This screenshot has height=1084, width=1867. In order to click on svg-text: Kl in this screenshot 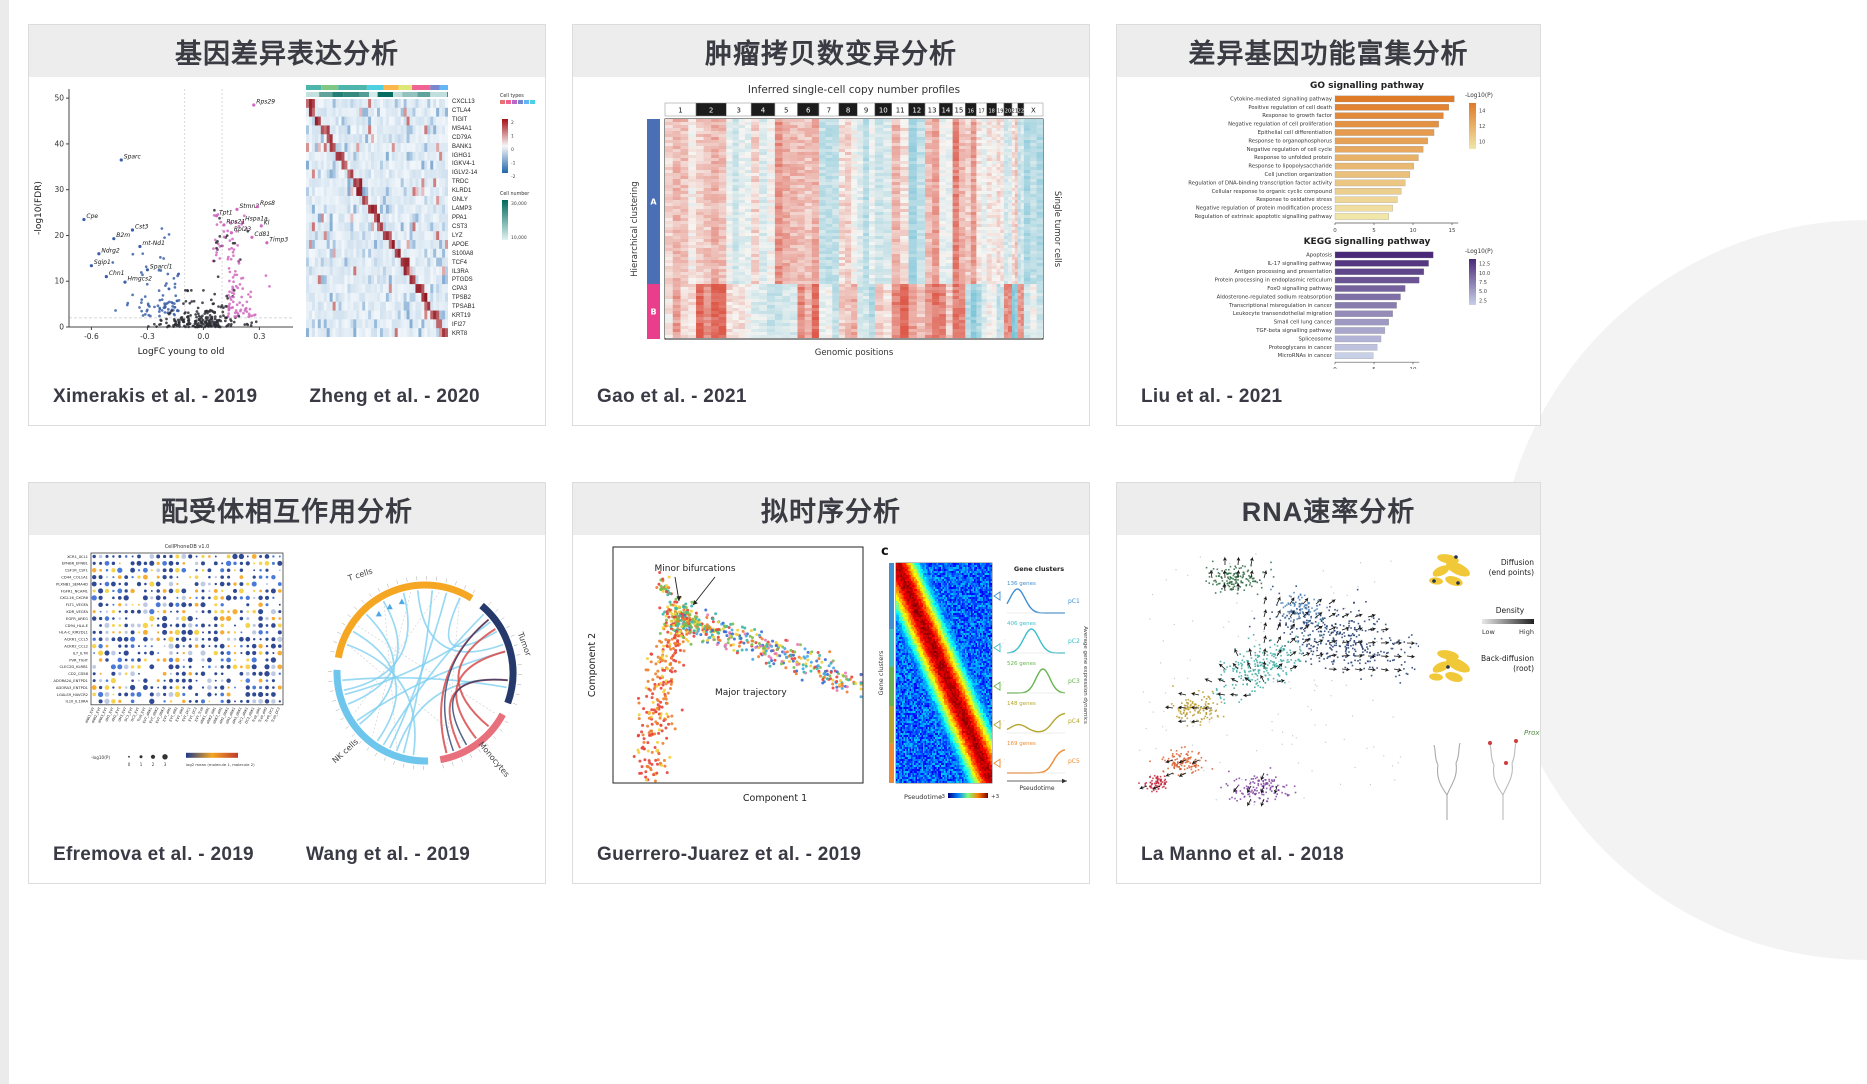, I will do `click(267, 222)`.